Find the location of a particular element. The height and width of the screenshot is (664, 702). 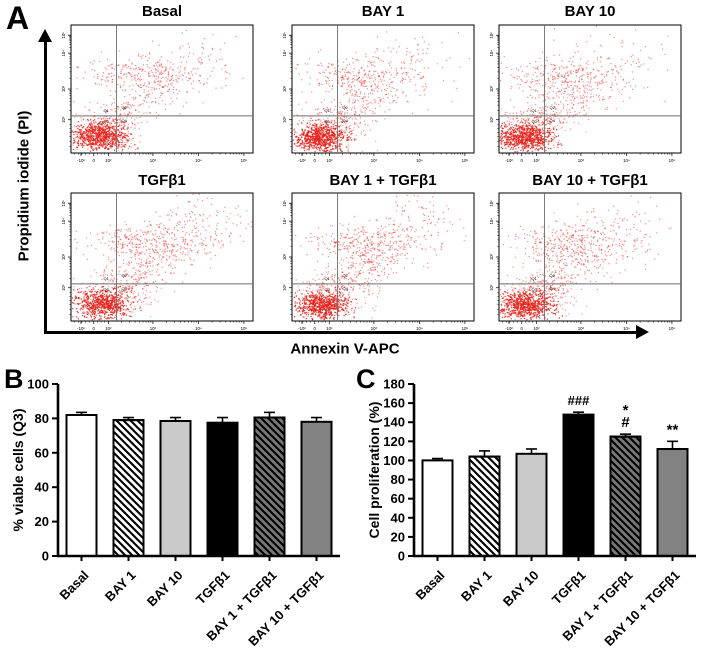

y-axis-arrowhead-icon is located at coordinates (45, 35).